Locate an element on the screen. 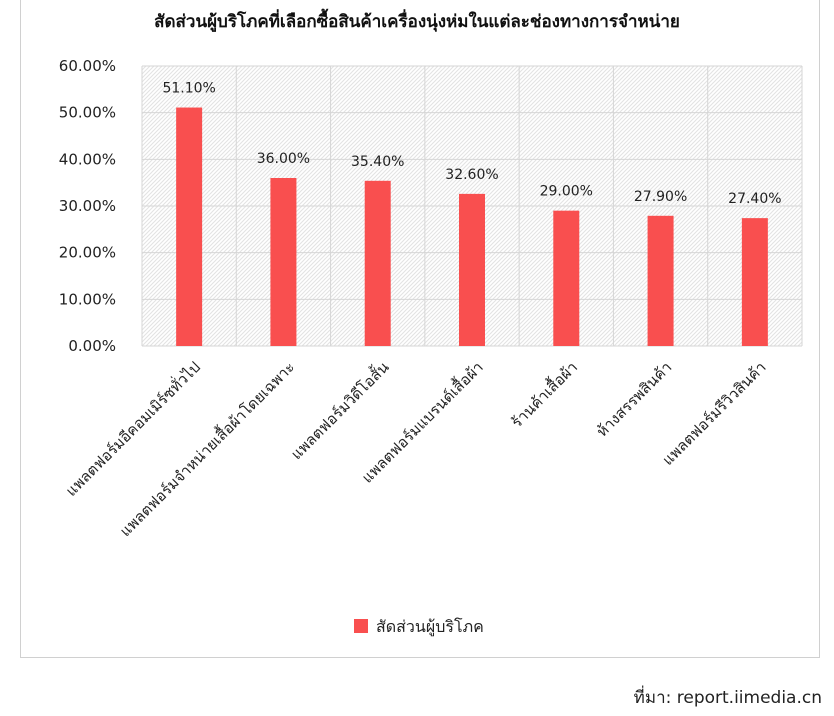  x-category-label: แพลตฟอร์มรีวิวสินค้า is located at coordinates (714, 413).